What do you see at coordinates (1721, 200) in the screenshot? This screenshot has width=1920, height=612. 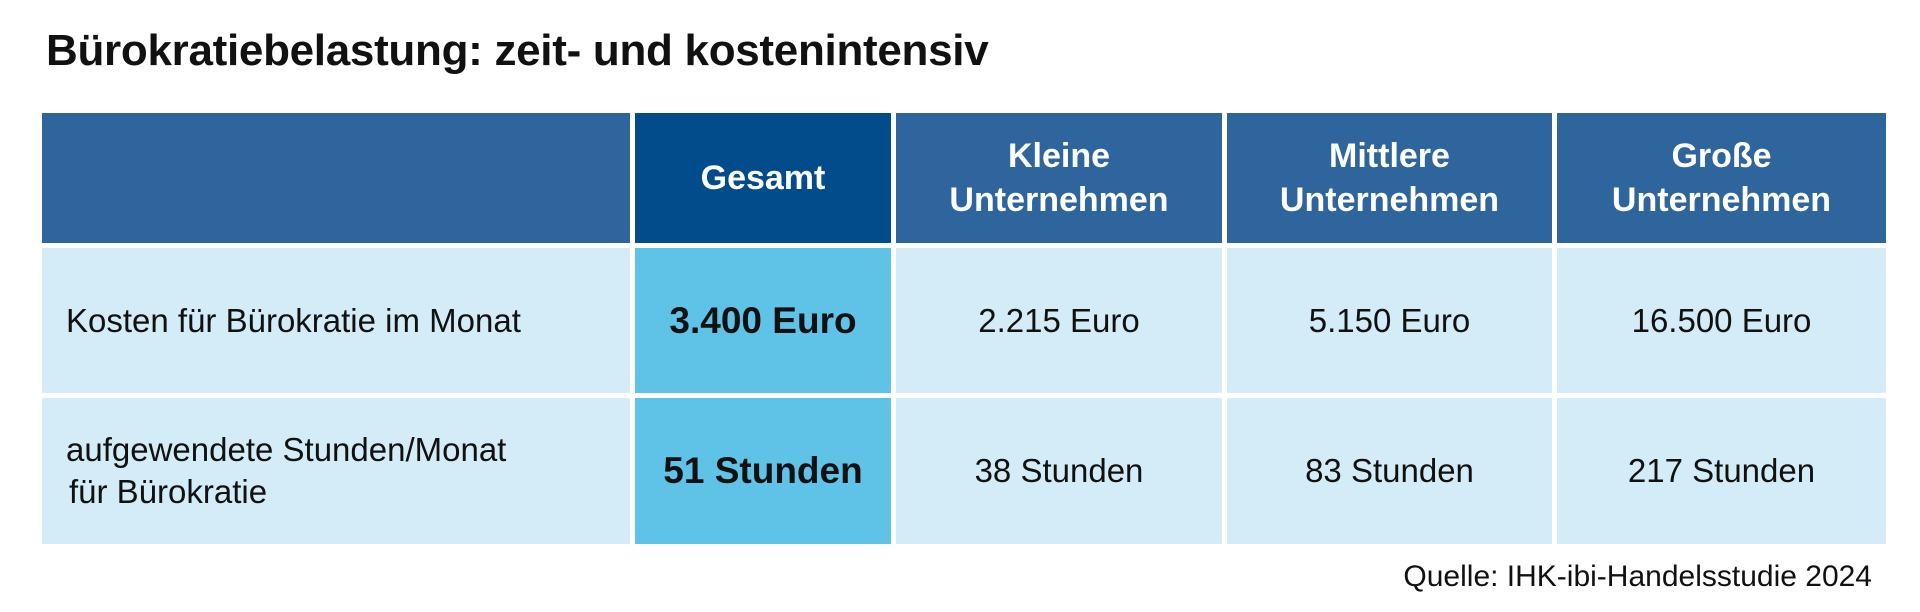 I see `header-large-line2: Unternehmen` at bounding box center [1721, 200].